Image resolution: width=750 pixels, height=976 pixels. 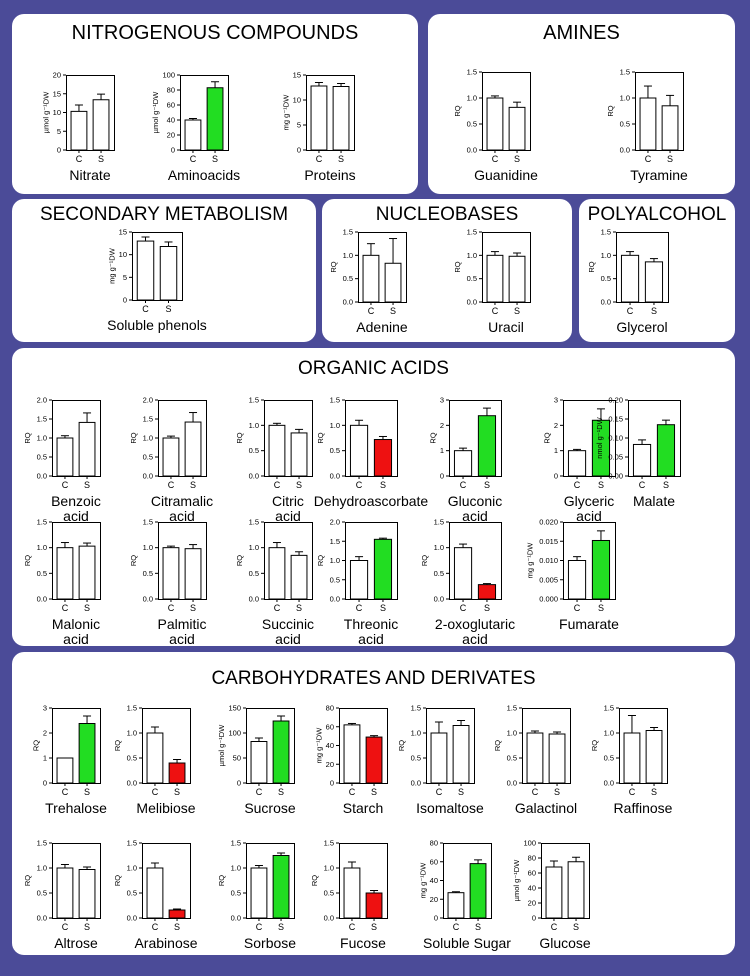 What do you see at coordinates (615, 419) in the screenshot?
I see `y-tick-label: 0.15` at bounding box center [615, 419].